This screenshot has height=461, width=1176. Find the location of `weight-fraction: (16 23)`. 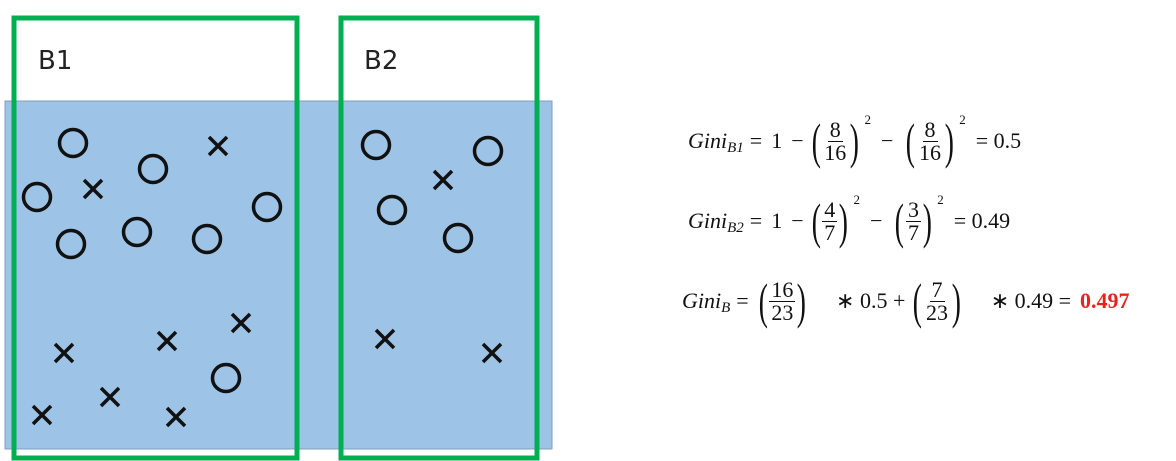

weight-fraction: (16 23) is located at coordinates (782, 301).